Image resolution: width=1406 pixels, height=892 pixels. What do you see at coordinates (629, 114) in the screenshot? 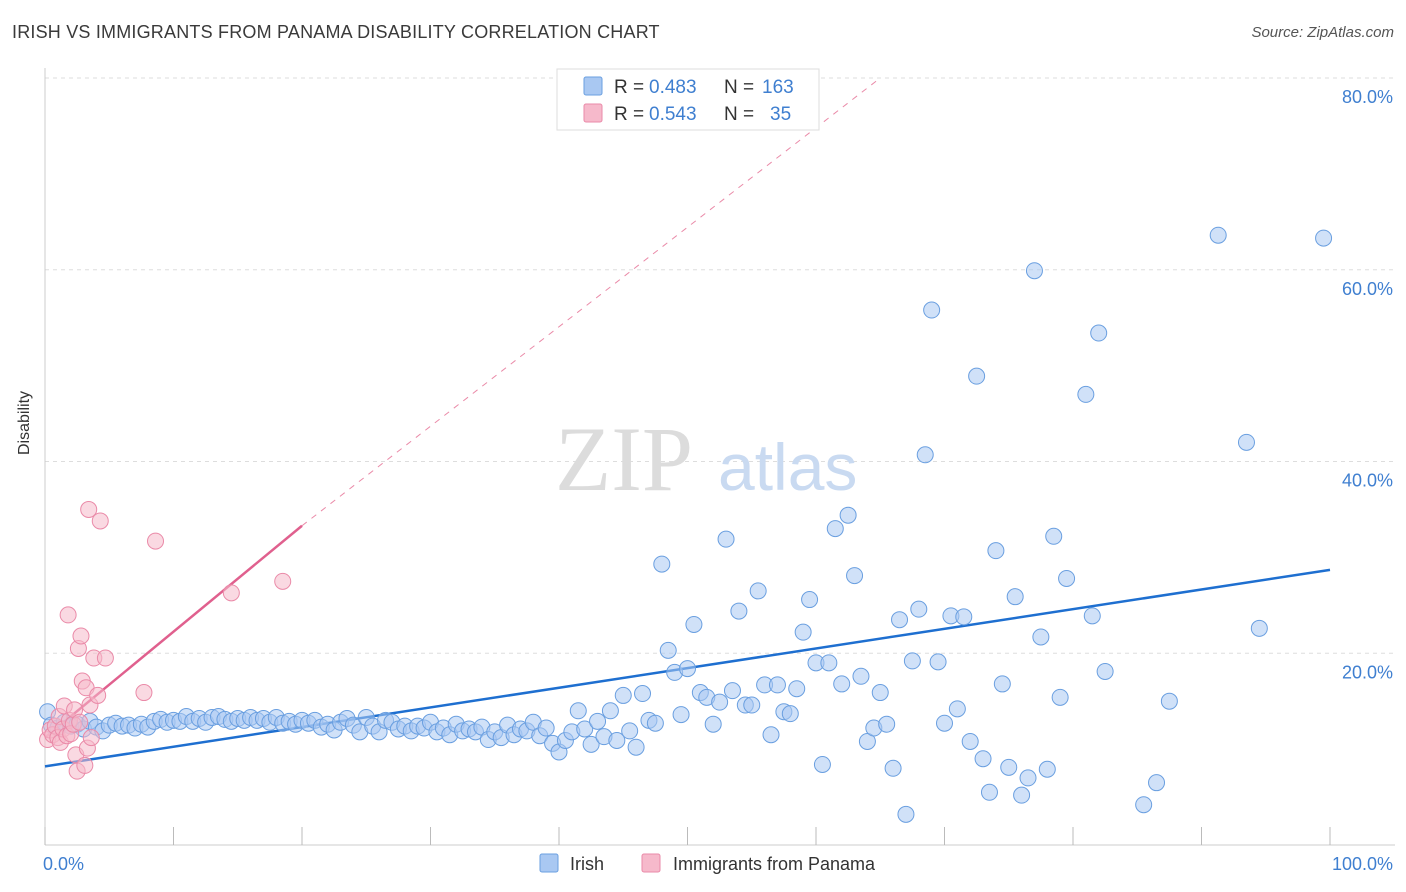
I see `legend-r-label-panama: R =` at bounding box center [629, 114].